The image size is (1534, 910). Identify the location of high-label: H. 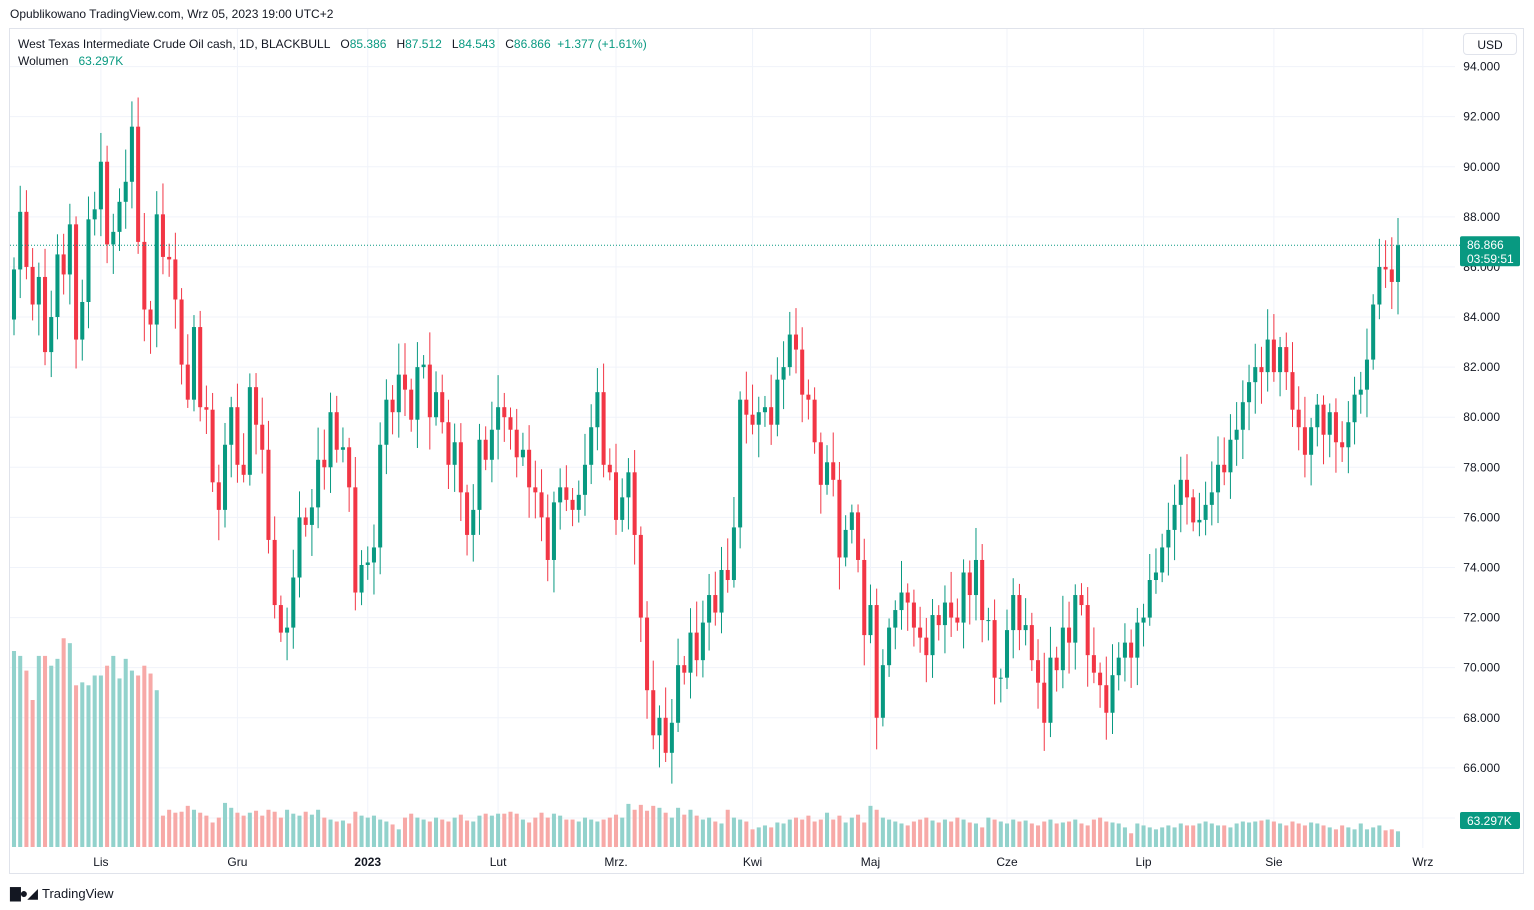
(401, 44).